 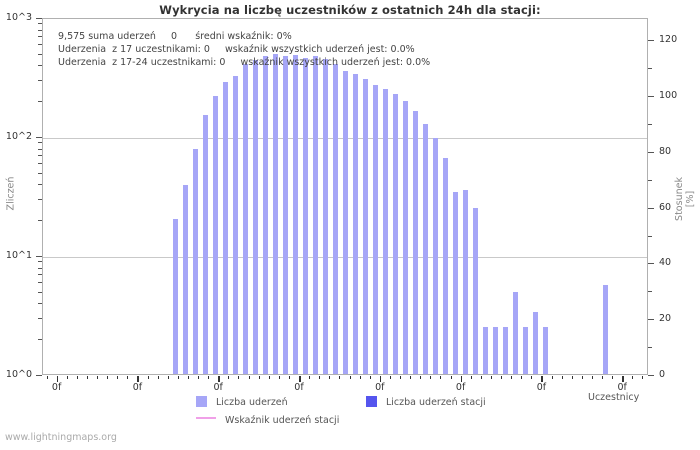 I want to click on legend-item: Wskaźnik uderzeń stacji, so click(x=267, y=417).